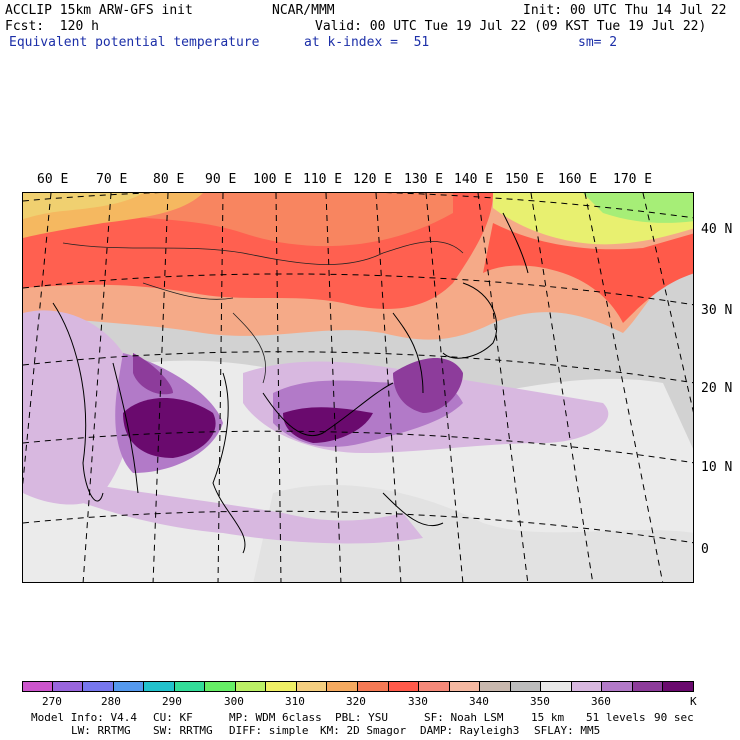 The height and width of the screenshot is (740, 740). What do you see at coordinates (134, 42) in the screenshot?
I see `field-name: Equivalent potential temperature` at bounding box center [134, 42].